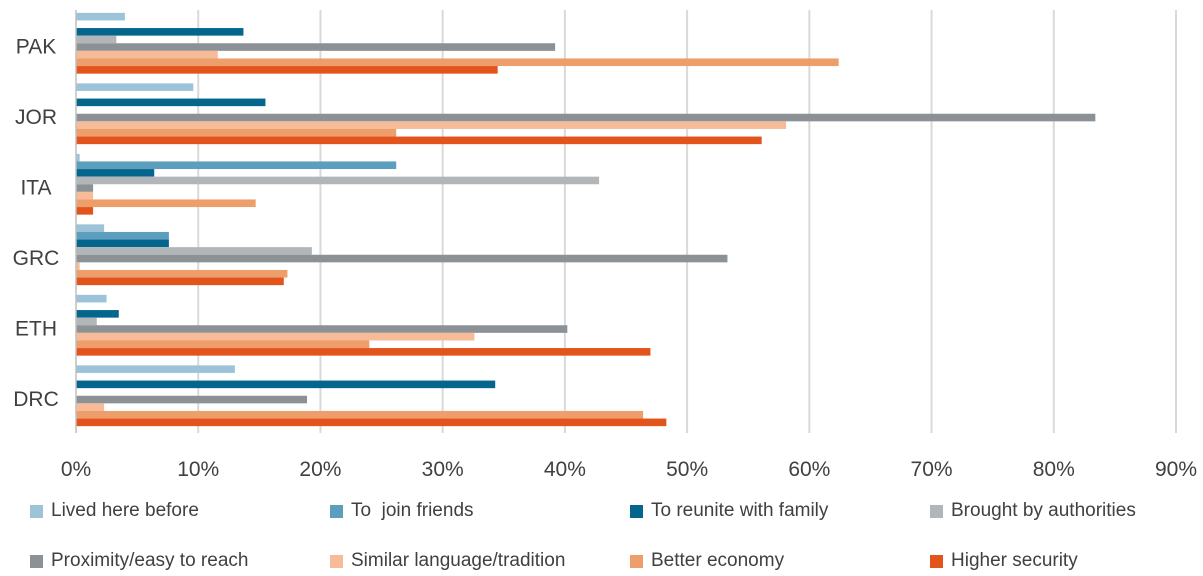 The image size is (1203, 576). What do you see at coordinates (36, 258) in the screenshot?
I see `category-label-grc: GRC` at bounding box center [36, 258].